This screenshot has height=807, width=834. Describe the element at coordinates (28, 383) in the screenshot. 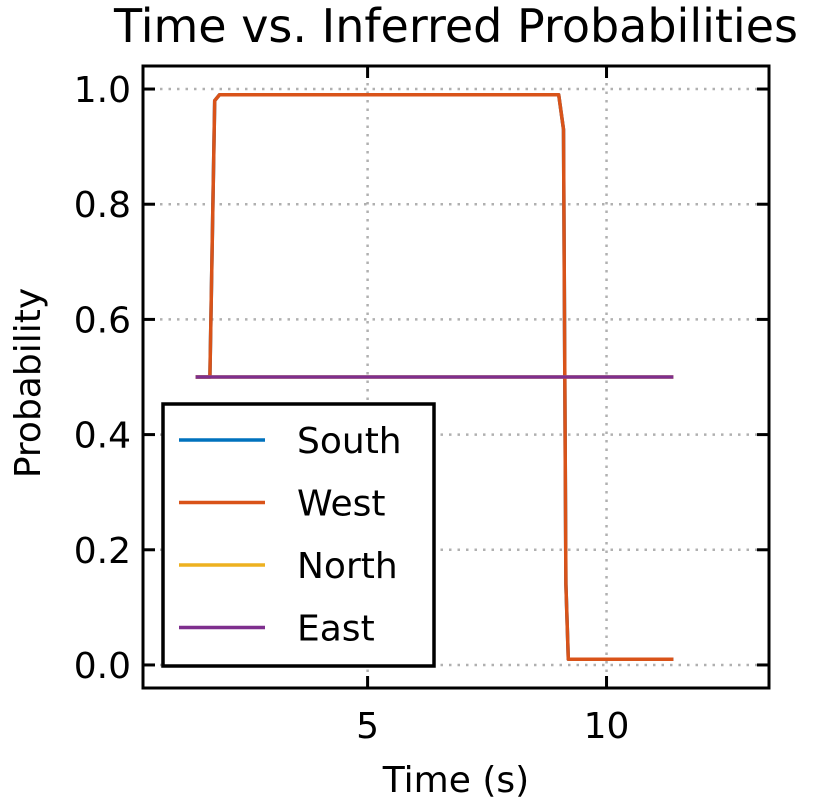

I see `y-axis-label: Probability` at that location.